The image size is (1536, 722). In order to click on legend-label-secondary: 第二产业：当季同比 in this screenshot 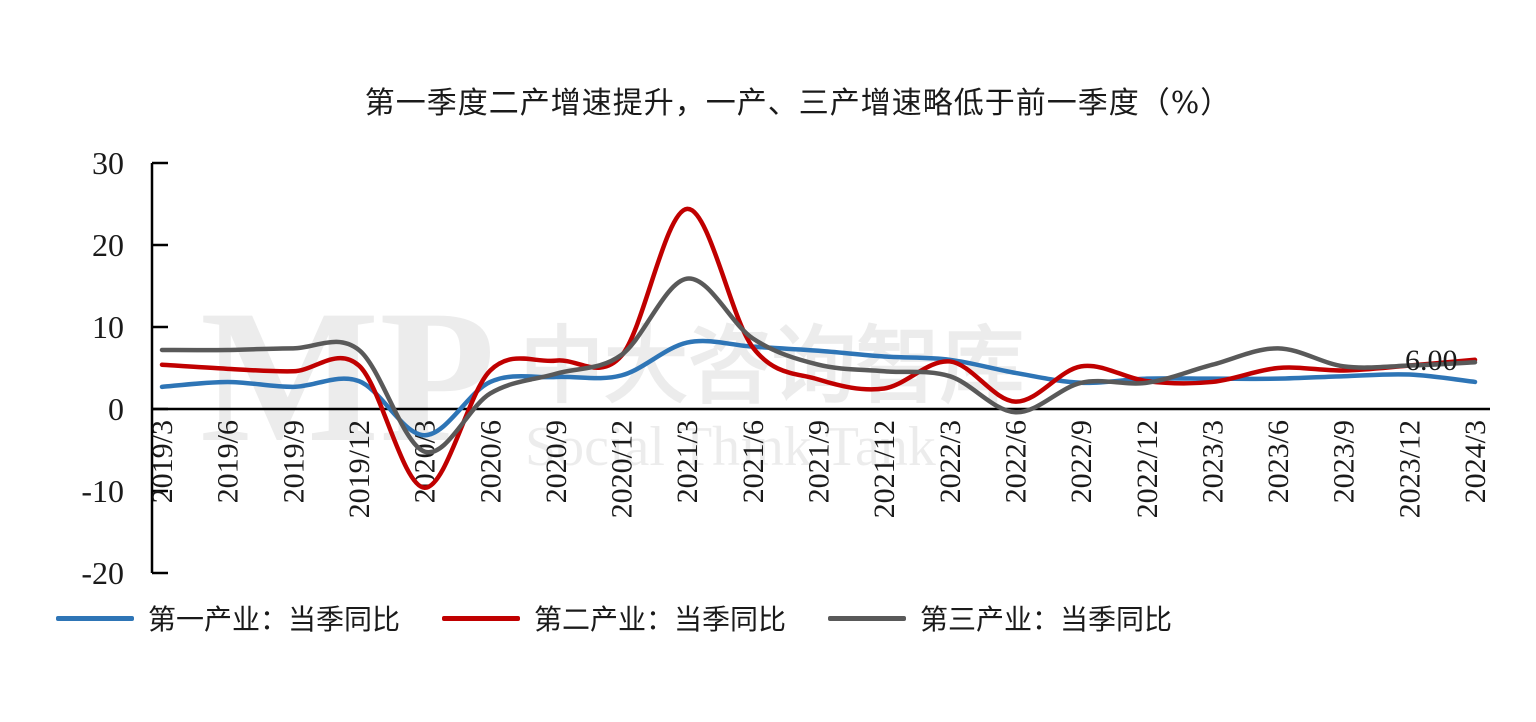, I will do `click(660, 619)`.